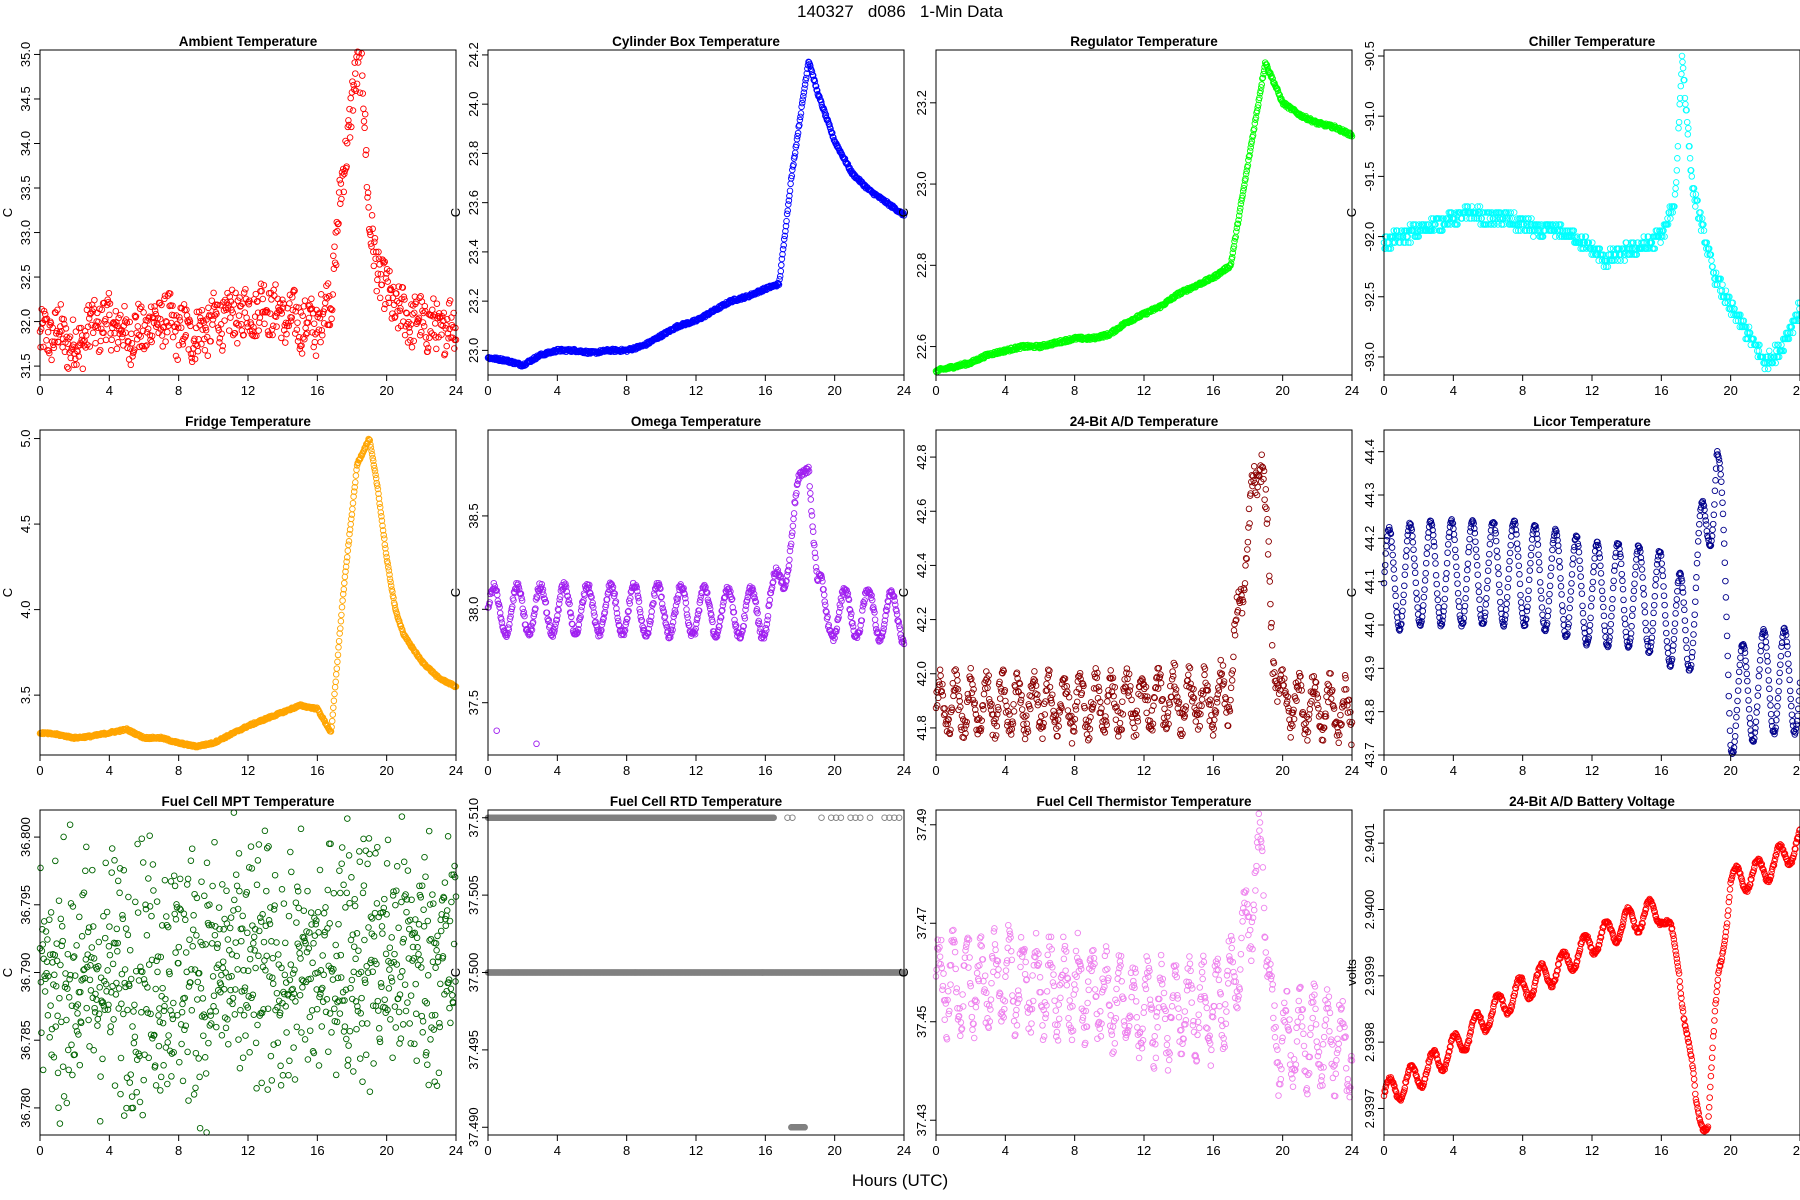 This screenshot has width=1800, height=1200. I want to click on plot-frame, so click(696, 212).